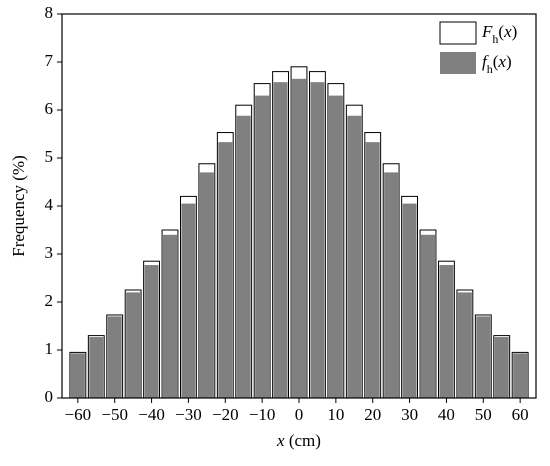 The image size is (550, 466). What do you see at coordinates (335, 414) in the screenshot?
I see `x-tick-label: 10` at bounding box center [335, 414].